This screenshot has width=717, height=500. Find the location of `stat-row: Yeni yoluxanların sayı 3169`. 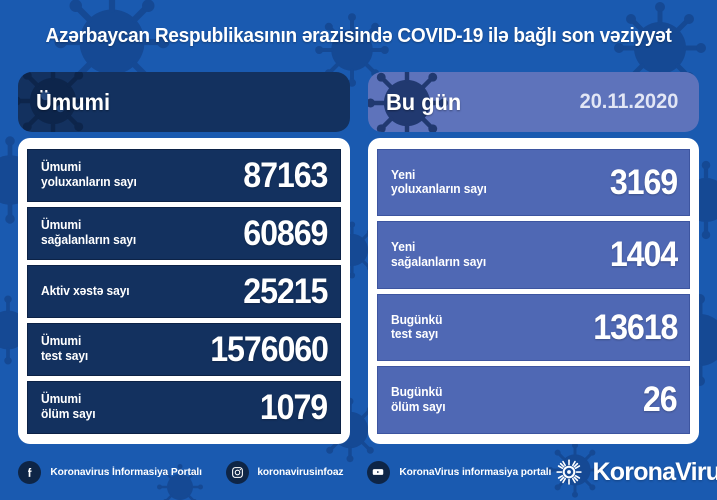

stat-row: Yeni yoluxanların sayı 3169 is located at coordinates (533, 182).